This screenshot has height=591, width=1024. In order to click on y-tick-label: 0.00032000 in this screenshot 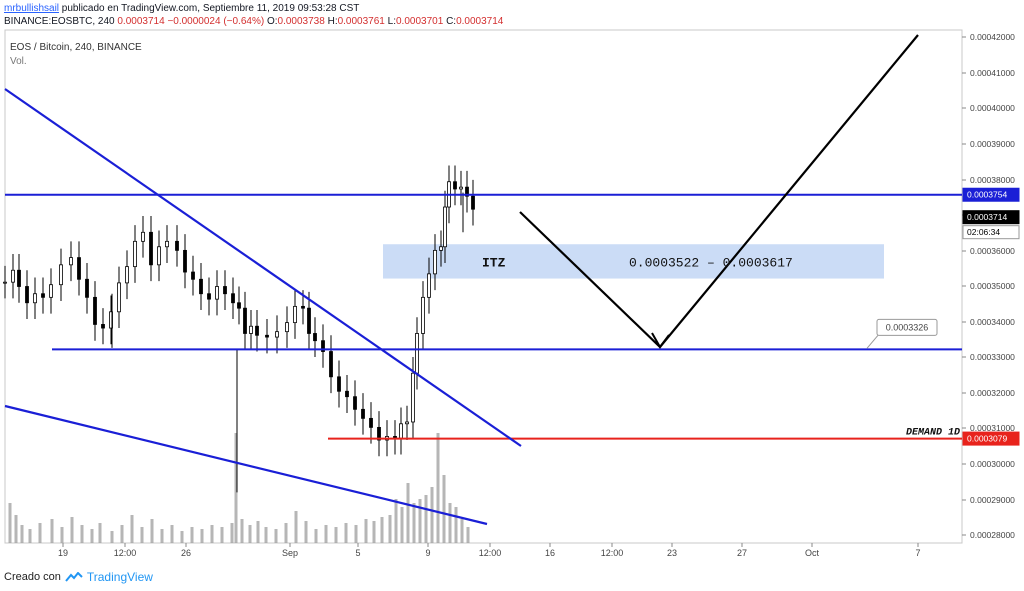, I will do `click(992, 393)`.